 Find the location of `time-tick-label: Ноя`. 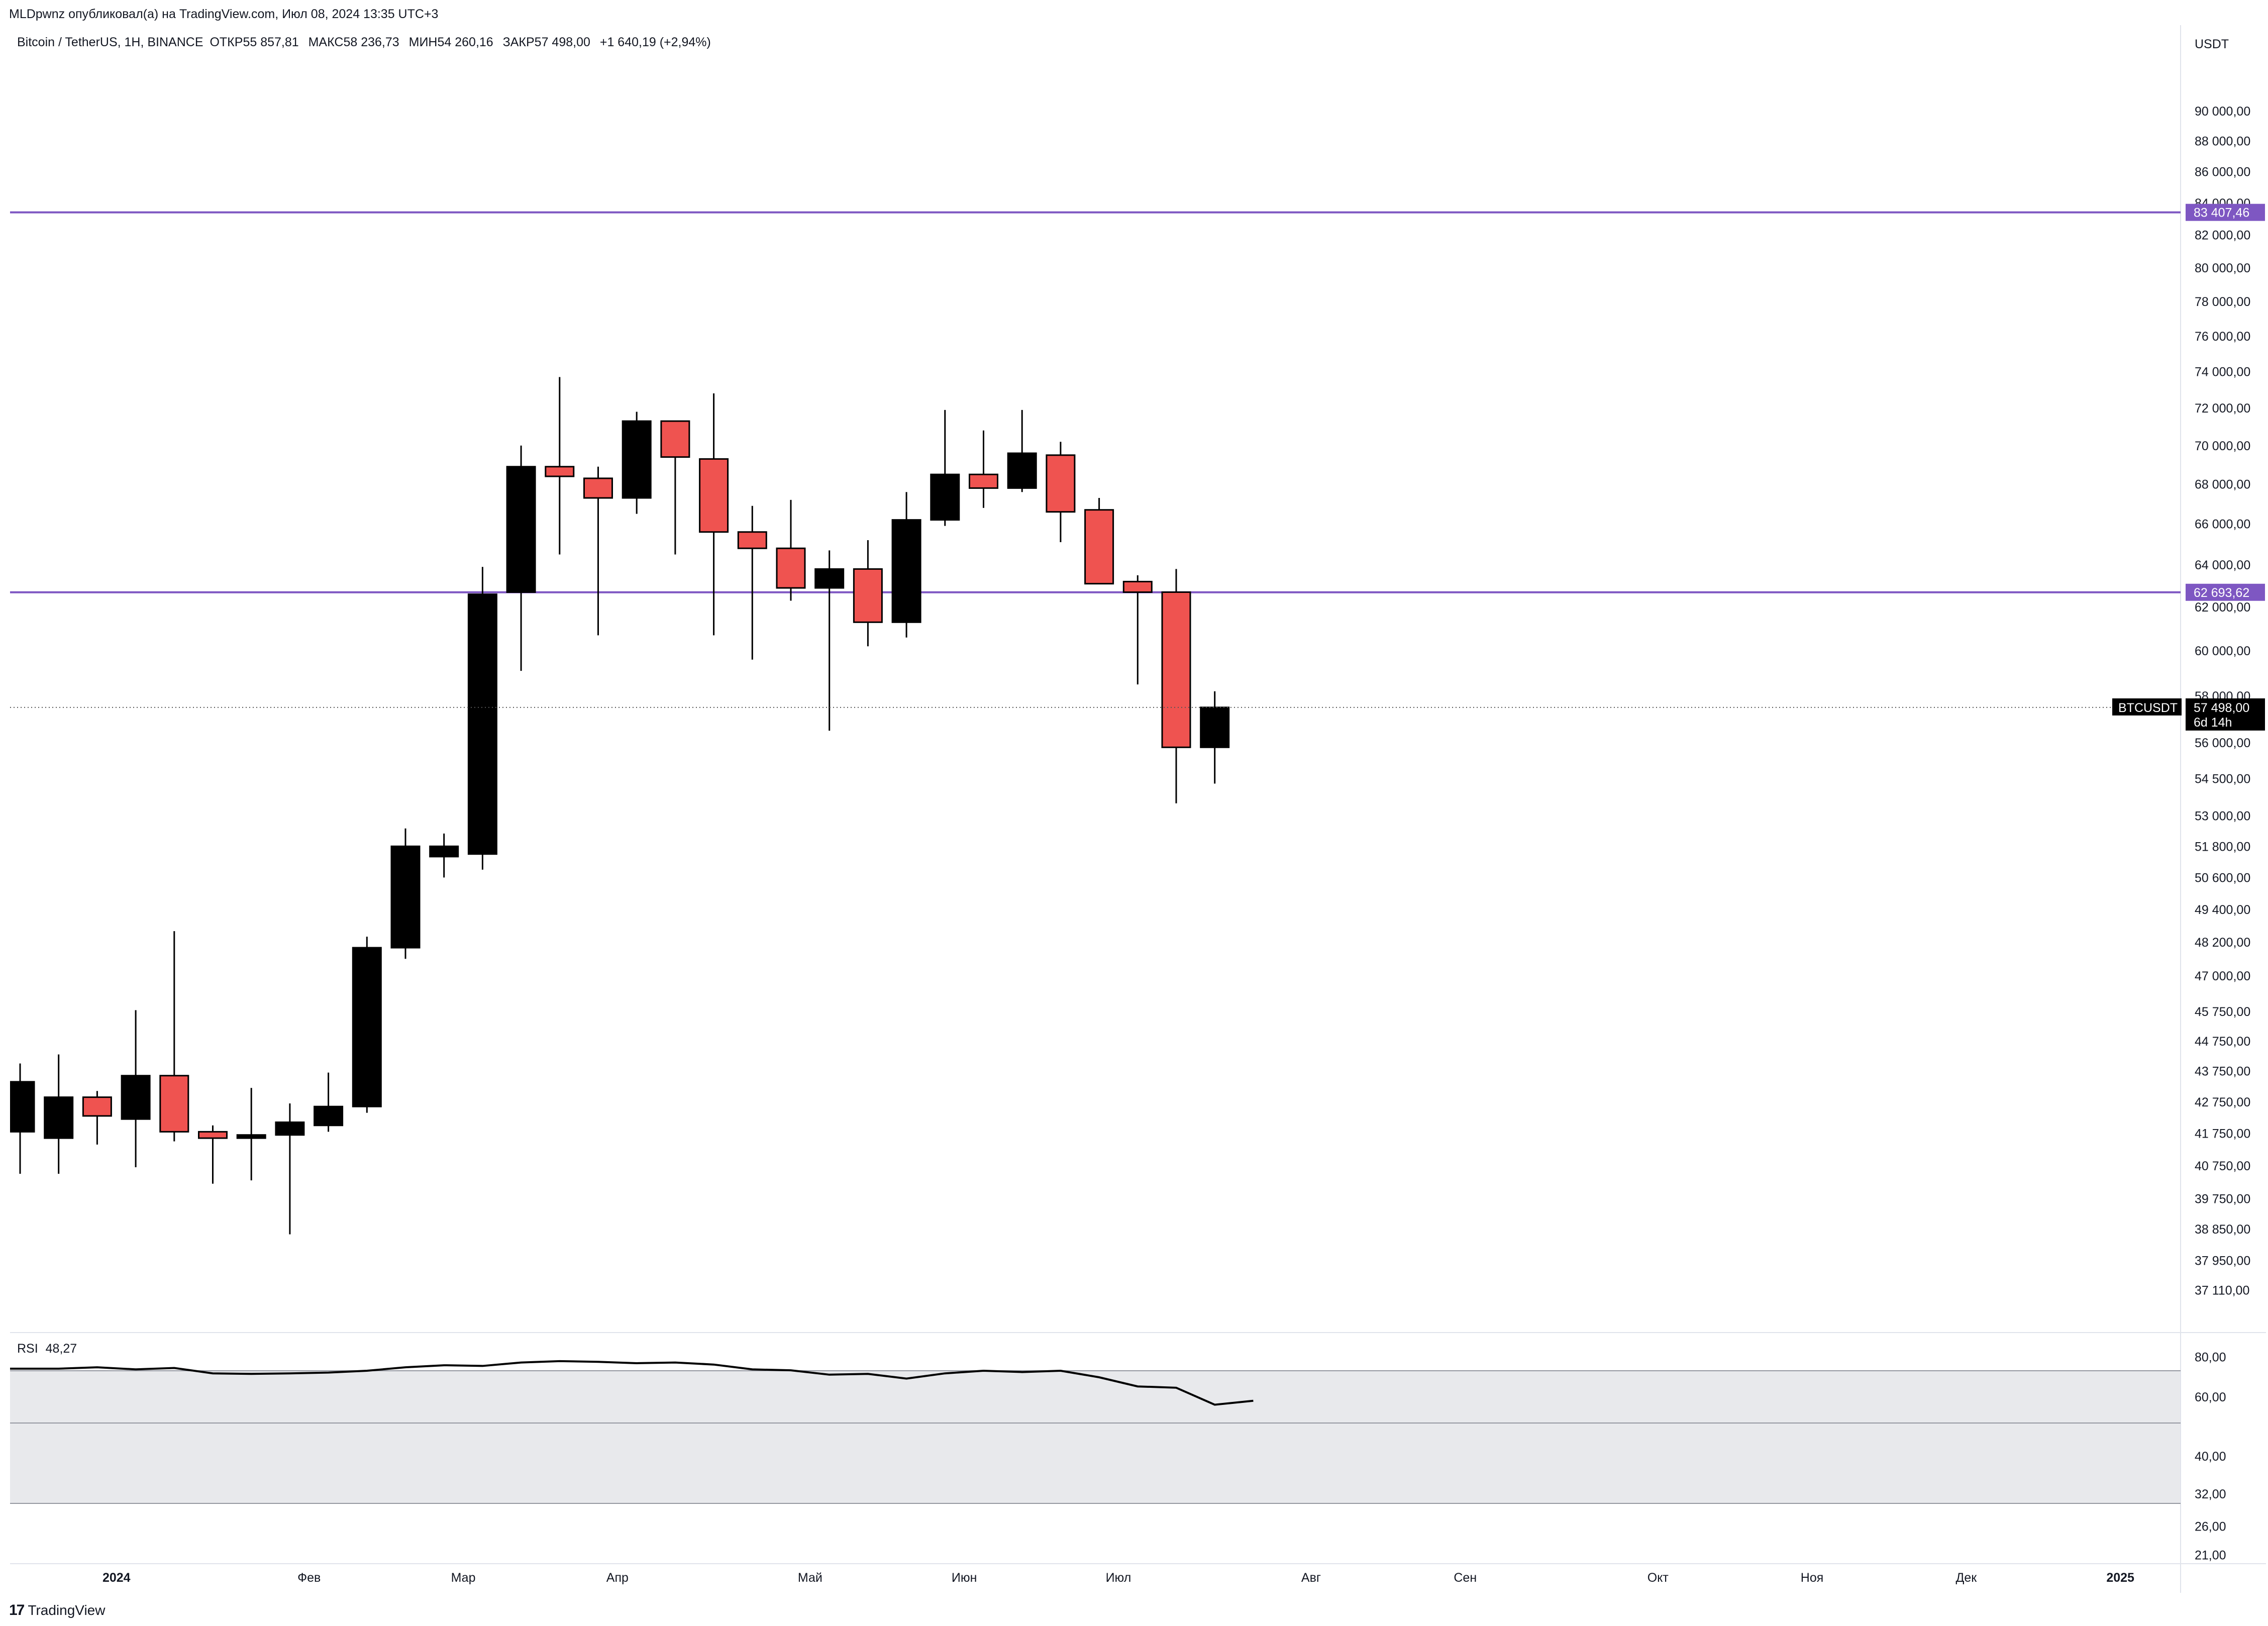

time-tick-label: Ноя is located at coordinates (1813, 1578).